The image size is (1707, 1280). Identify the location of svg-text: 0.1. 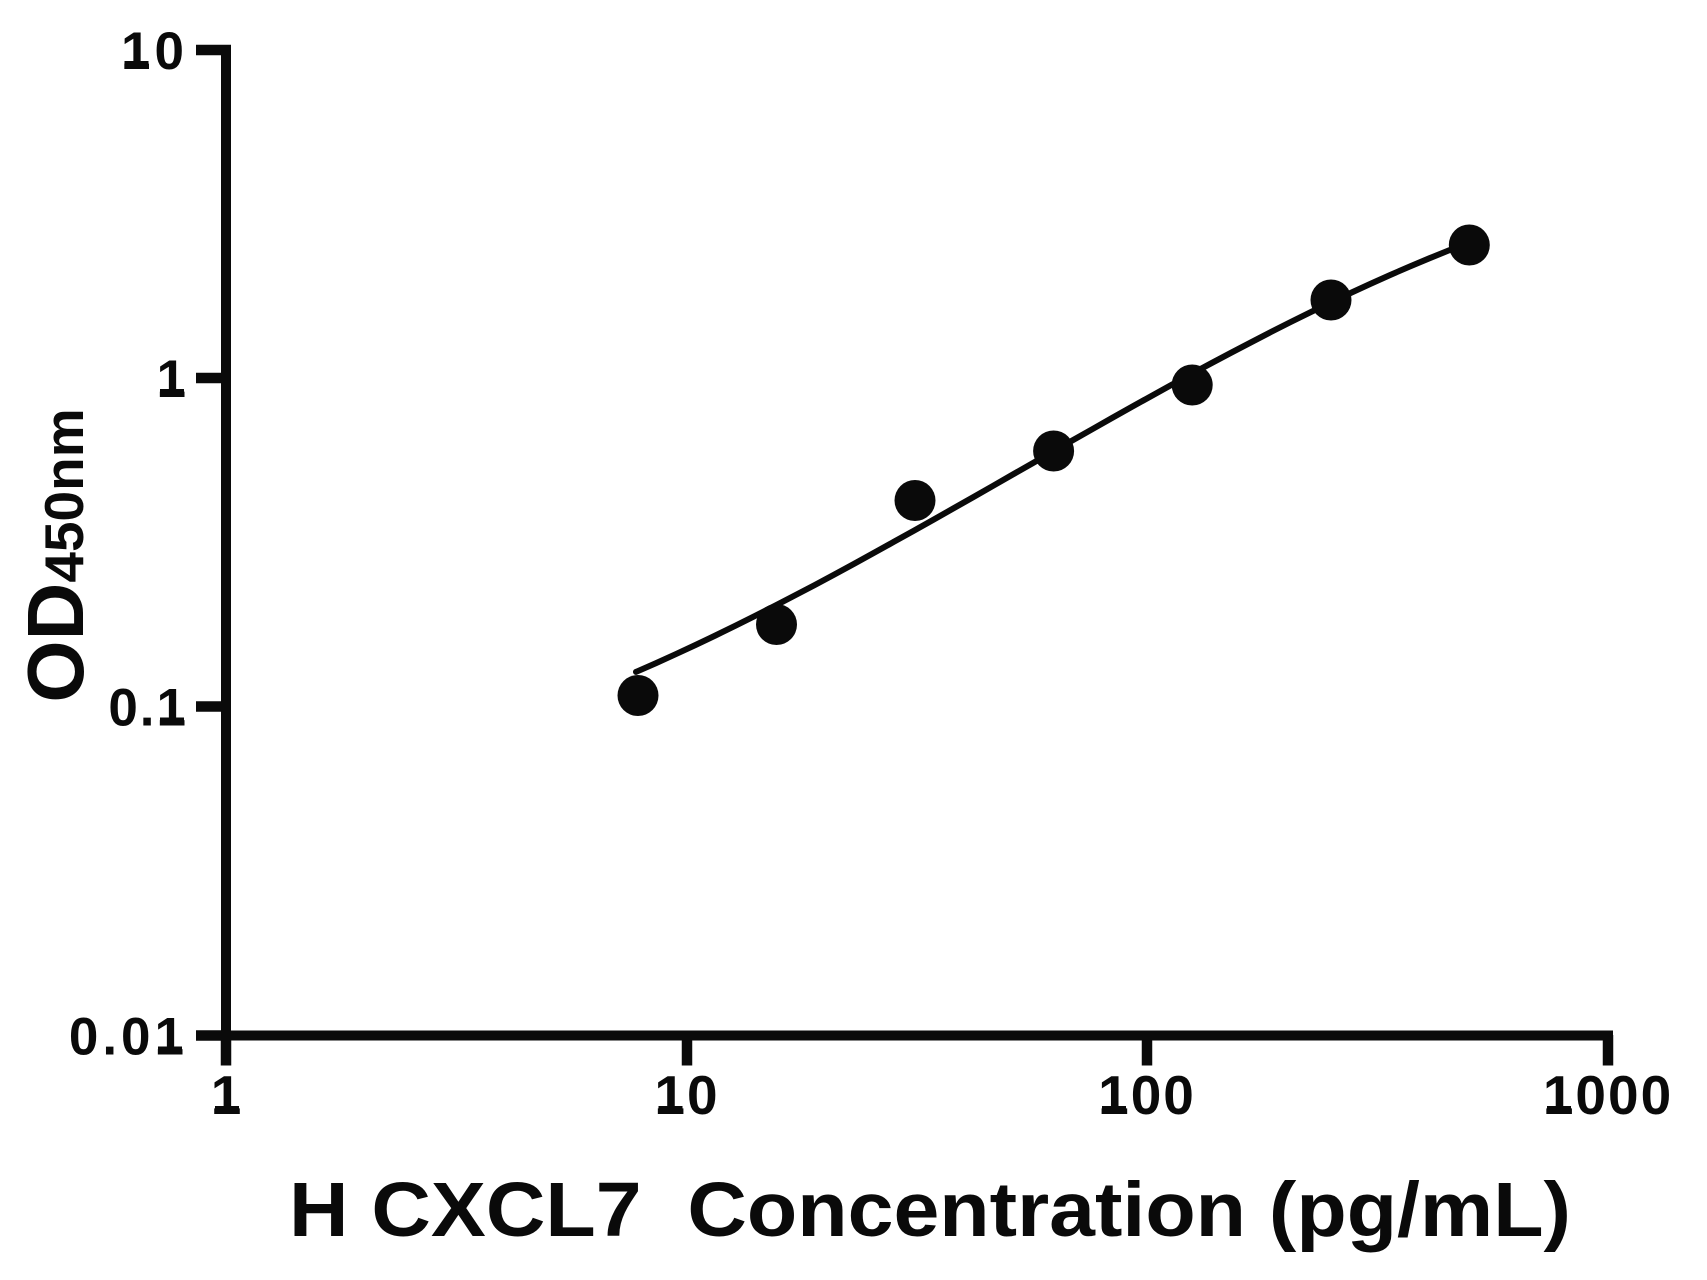
(148, 708).